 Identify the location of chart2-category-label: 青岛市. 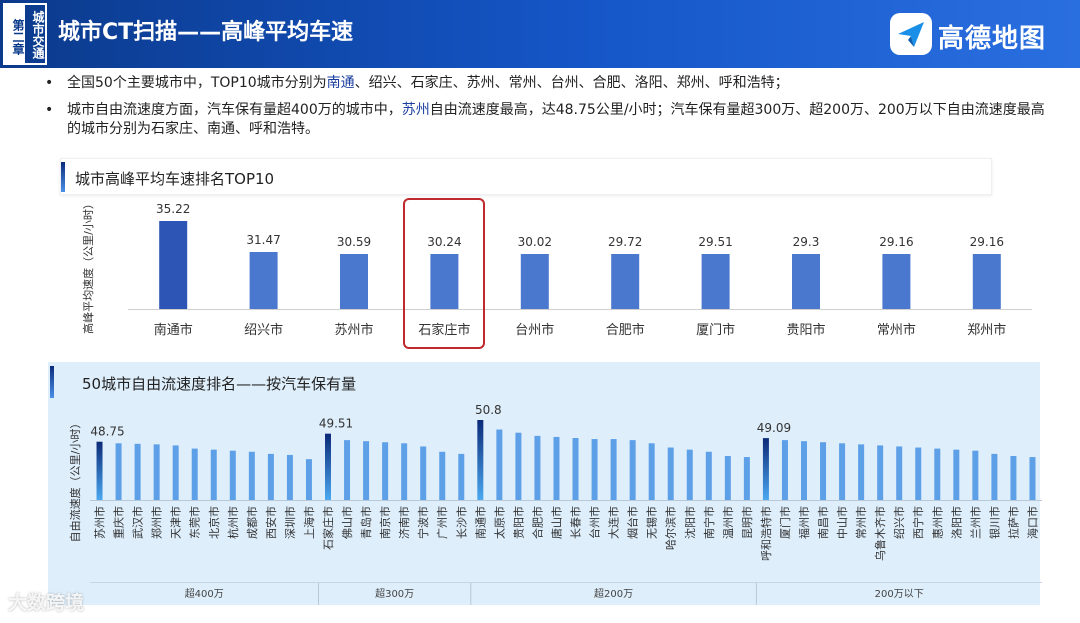
(366, 522).